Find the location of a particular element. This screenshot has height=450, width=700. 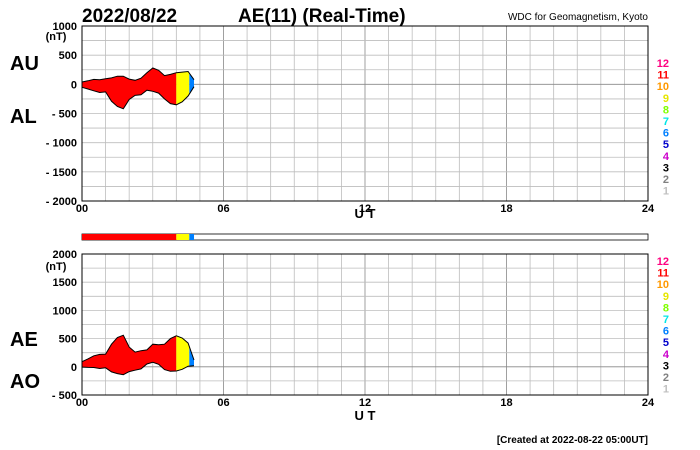

y-tick-label: 2000 is located at coordinates (65, 255).